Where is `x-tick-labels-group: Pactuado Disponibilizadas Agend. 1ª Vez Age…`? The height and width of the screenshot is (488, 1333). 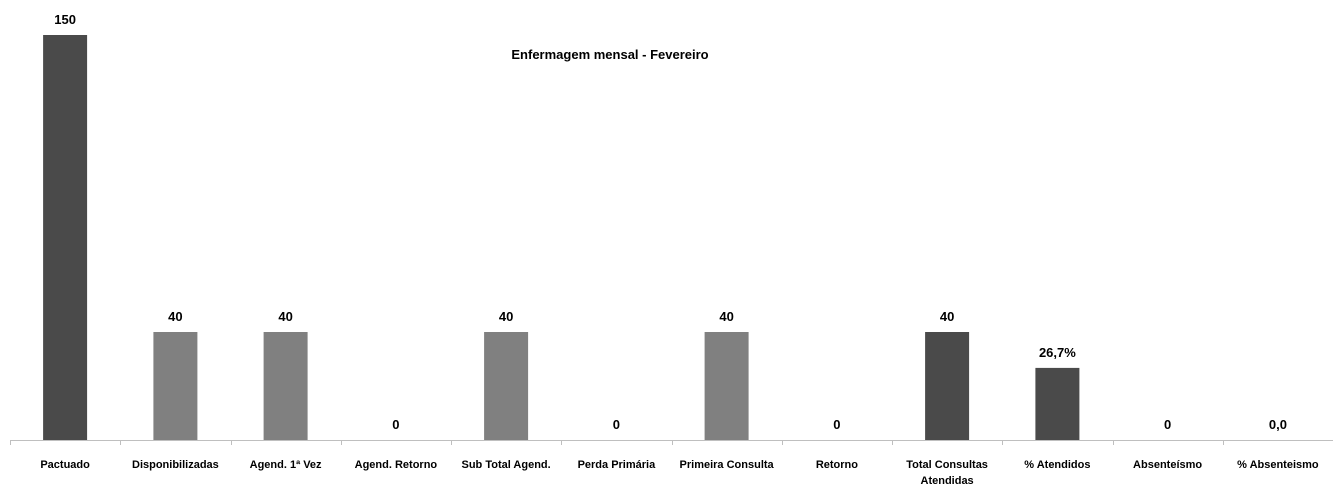 x-tick-labels-group: Pactuado Disponibilizadas Agend. 1ª Vez Age… is located at coordinates (679, 473).